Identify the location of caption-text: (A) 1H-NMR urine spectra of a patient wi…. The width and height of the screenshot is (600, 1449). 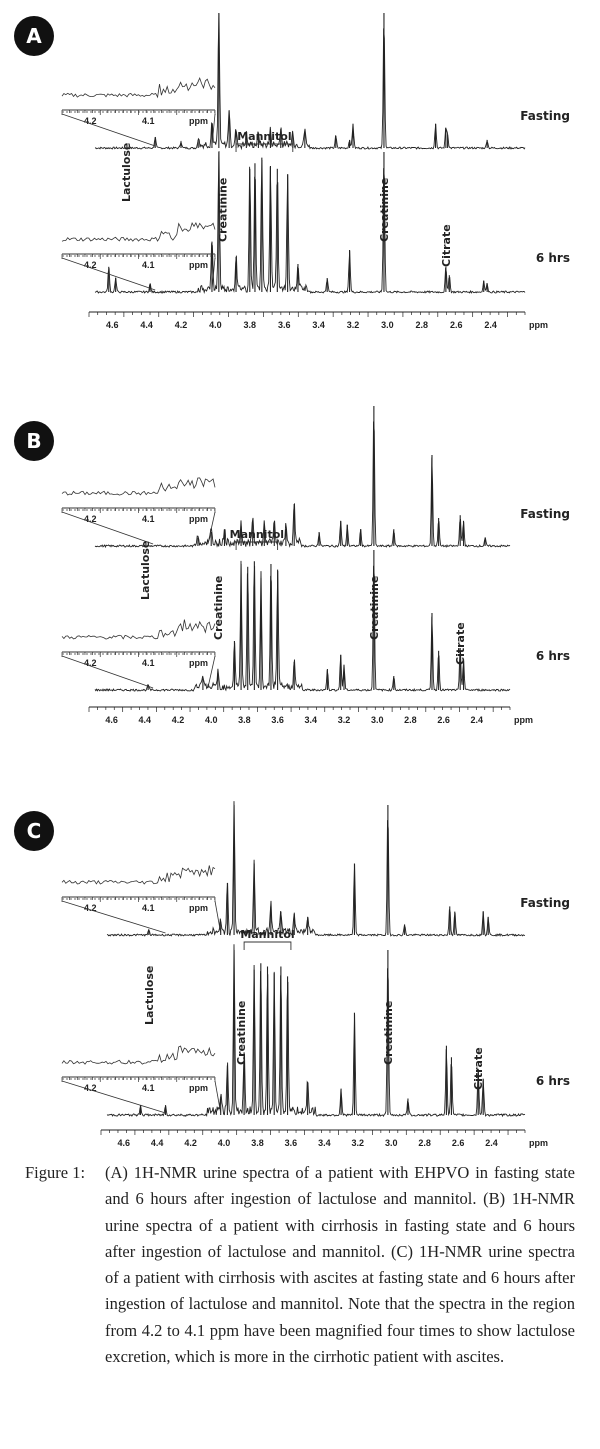
(340, 1265).